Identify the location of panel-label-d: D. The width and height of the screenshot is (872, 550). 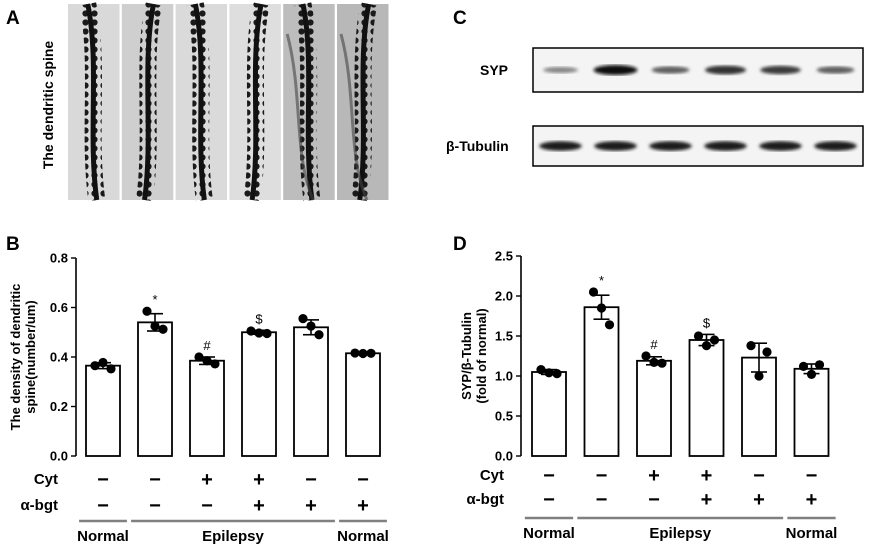
(460, 244).